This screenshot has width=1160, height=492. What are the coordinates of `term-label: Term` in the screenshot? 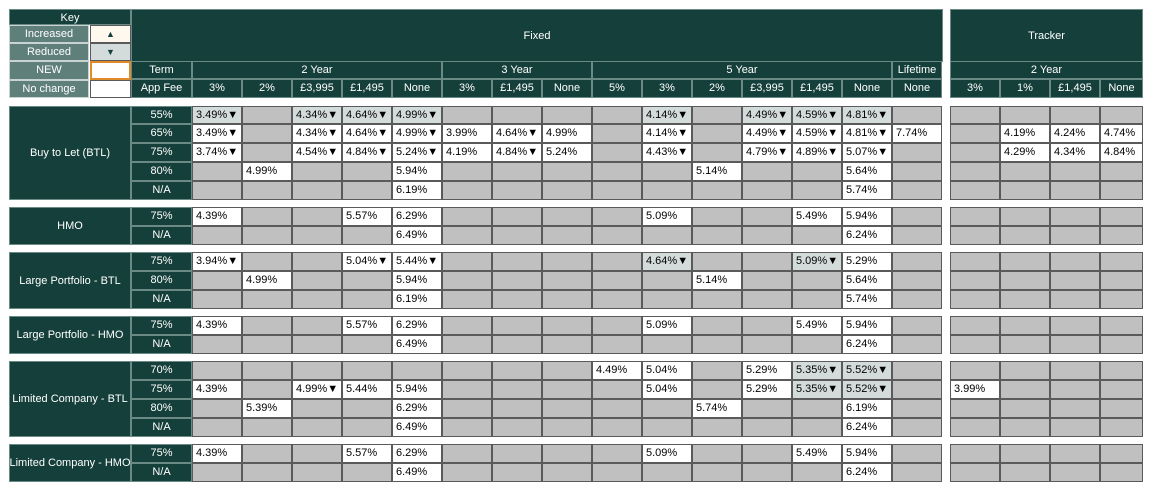 It's located at (161, 70).